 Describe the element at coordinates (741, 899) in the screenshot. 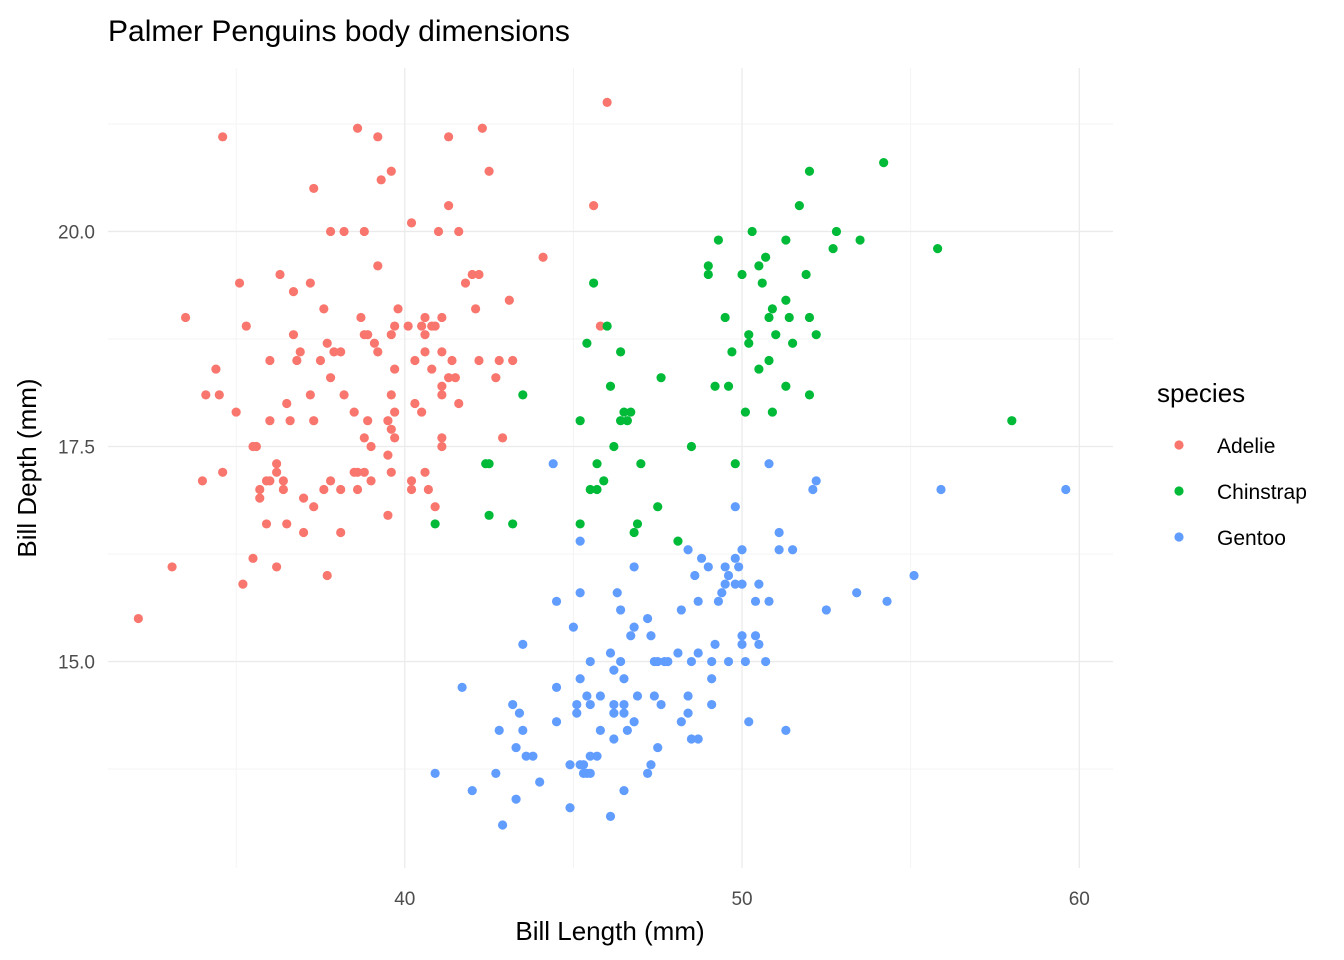

I see `x-tick-label: 50` at that location.